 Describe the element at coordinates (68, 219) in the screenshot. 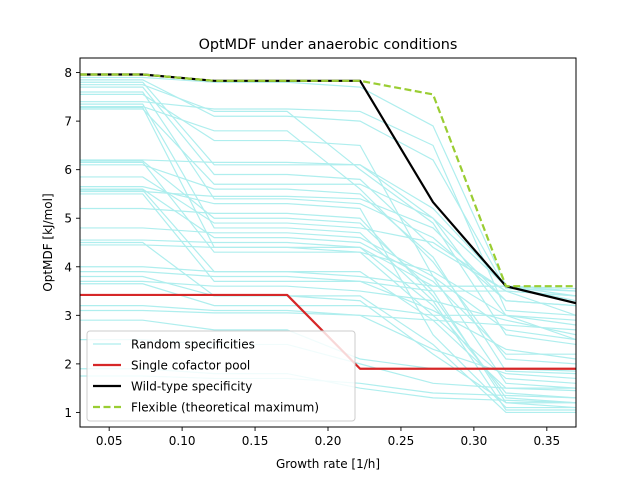

I see `y-tick-label: 5` at that location.